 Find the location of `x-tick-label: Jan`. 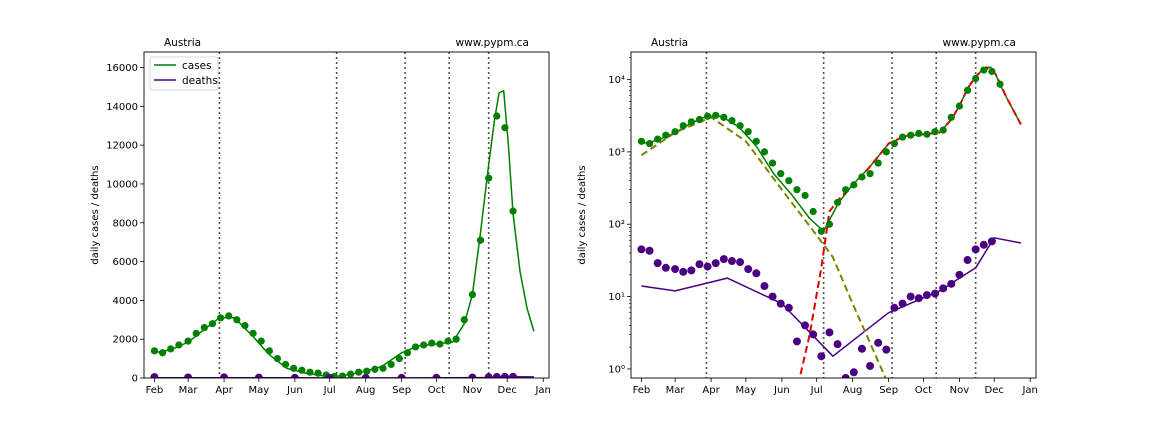

x-tick-label: Jan is located at coordinates (1029, 390).